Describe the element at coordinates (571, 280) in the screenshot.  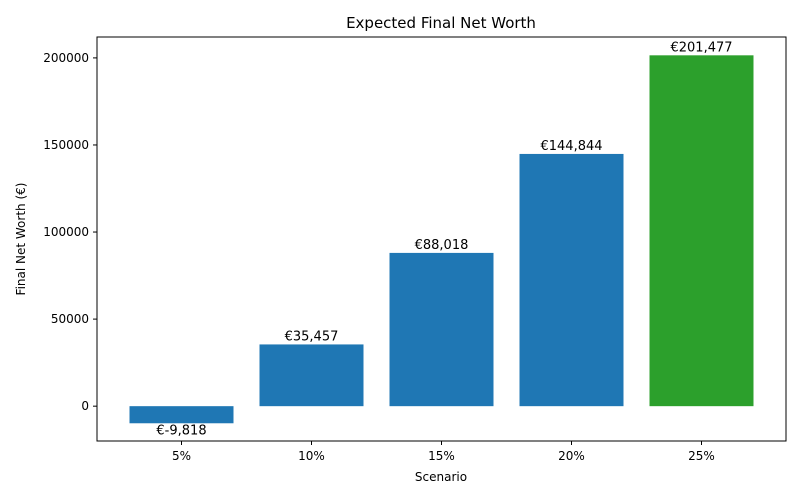
I see `bar-20pct` at that location.